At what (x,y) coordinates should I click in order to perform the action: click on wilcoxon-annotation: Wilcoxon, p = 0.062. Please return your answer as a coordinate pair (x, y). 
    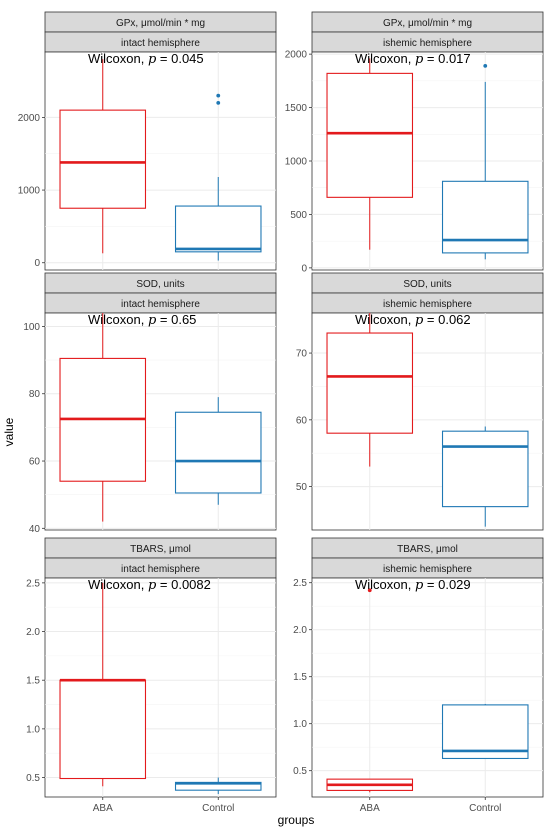
    Looking at the image, I should click on (413, 320).